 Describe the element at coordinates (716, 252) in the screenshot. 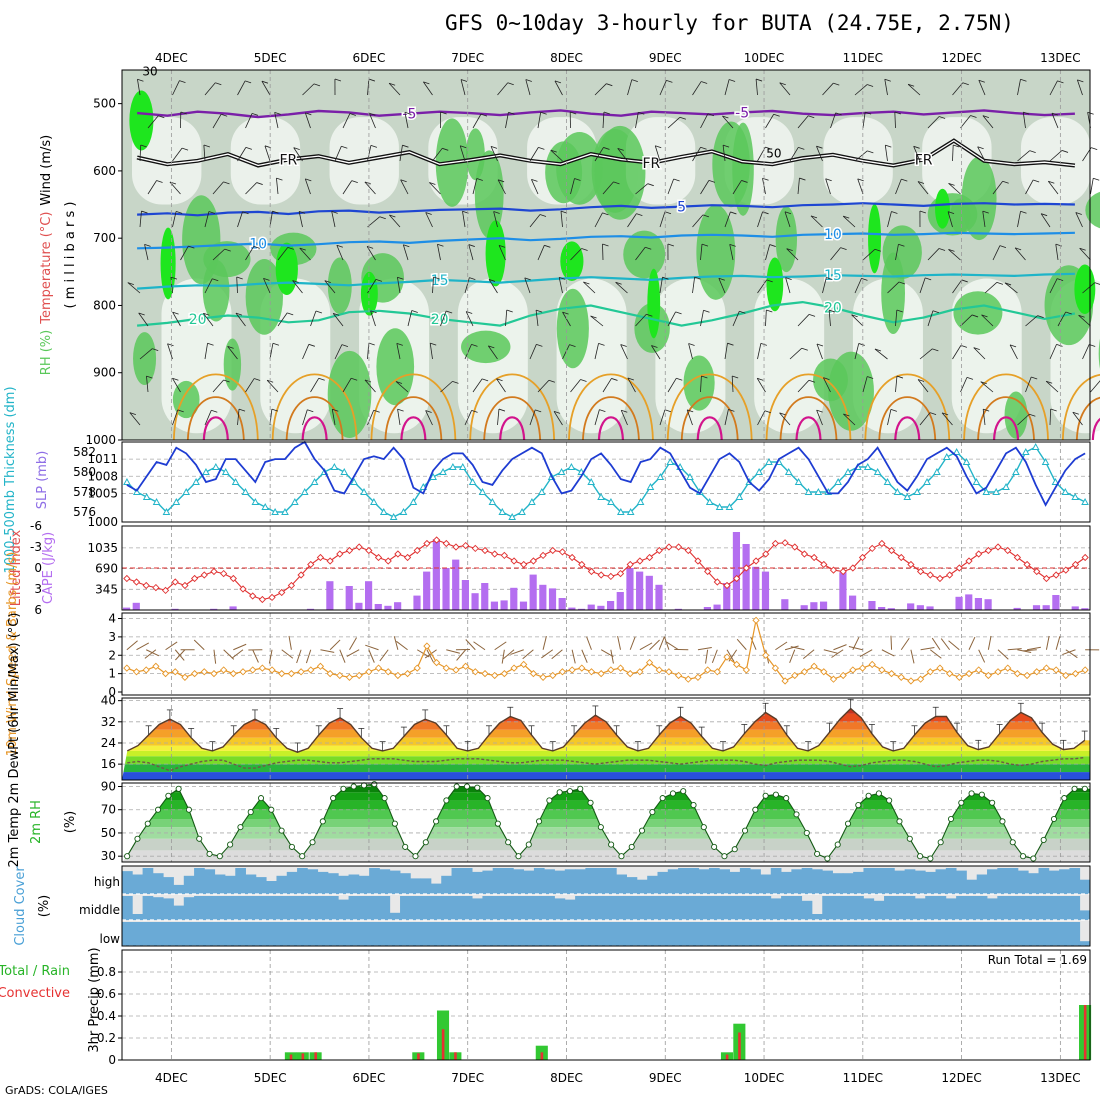

I see `rh-moist-patch` at that location.